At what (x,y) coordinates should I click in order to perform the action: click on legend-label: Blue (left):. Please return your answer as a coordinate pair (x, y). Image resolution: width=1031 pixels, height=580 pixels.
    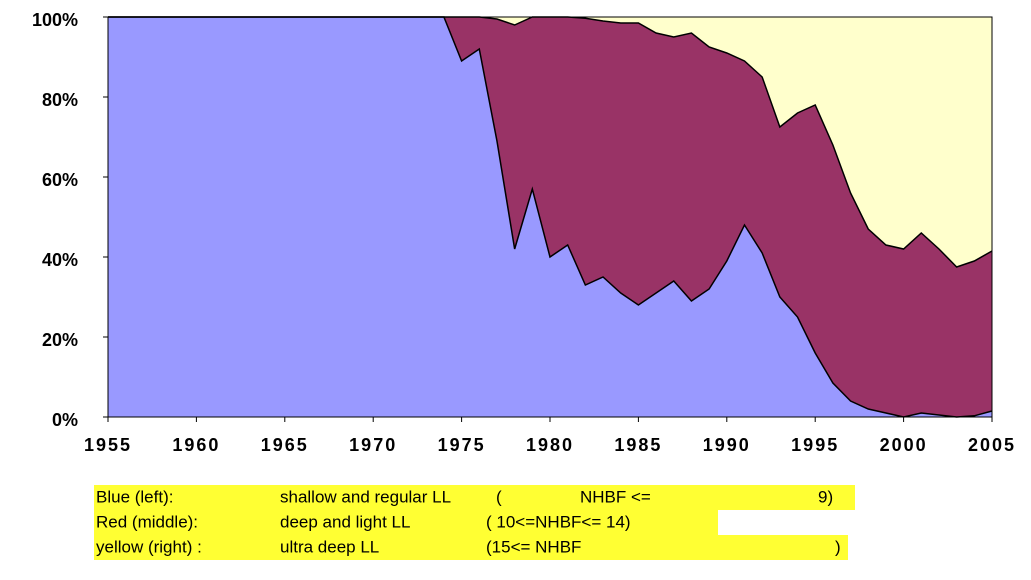
    Looking at the image, I should click on (134, 496).